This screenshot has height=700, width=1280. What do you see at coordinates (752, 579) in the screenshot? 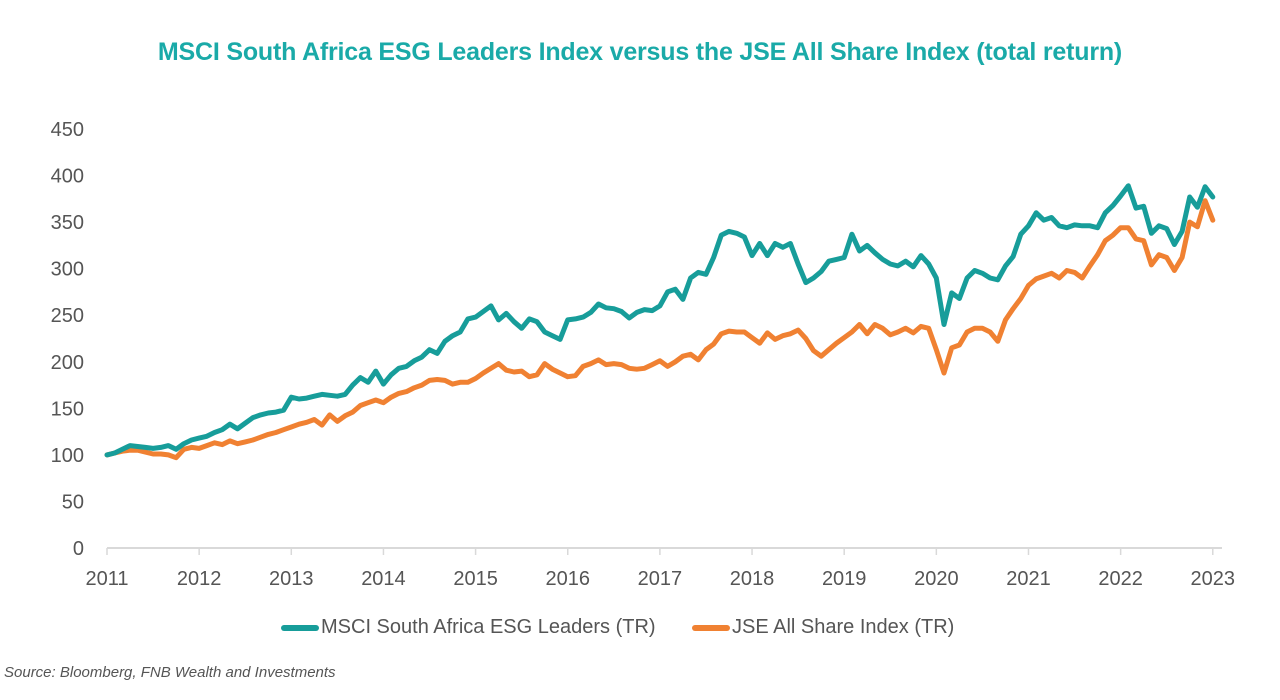
I see `x-tick-label: 2018` at bounding box center [752, 579].